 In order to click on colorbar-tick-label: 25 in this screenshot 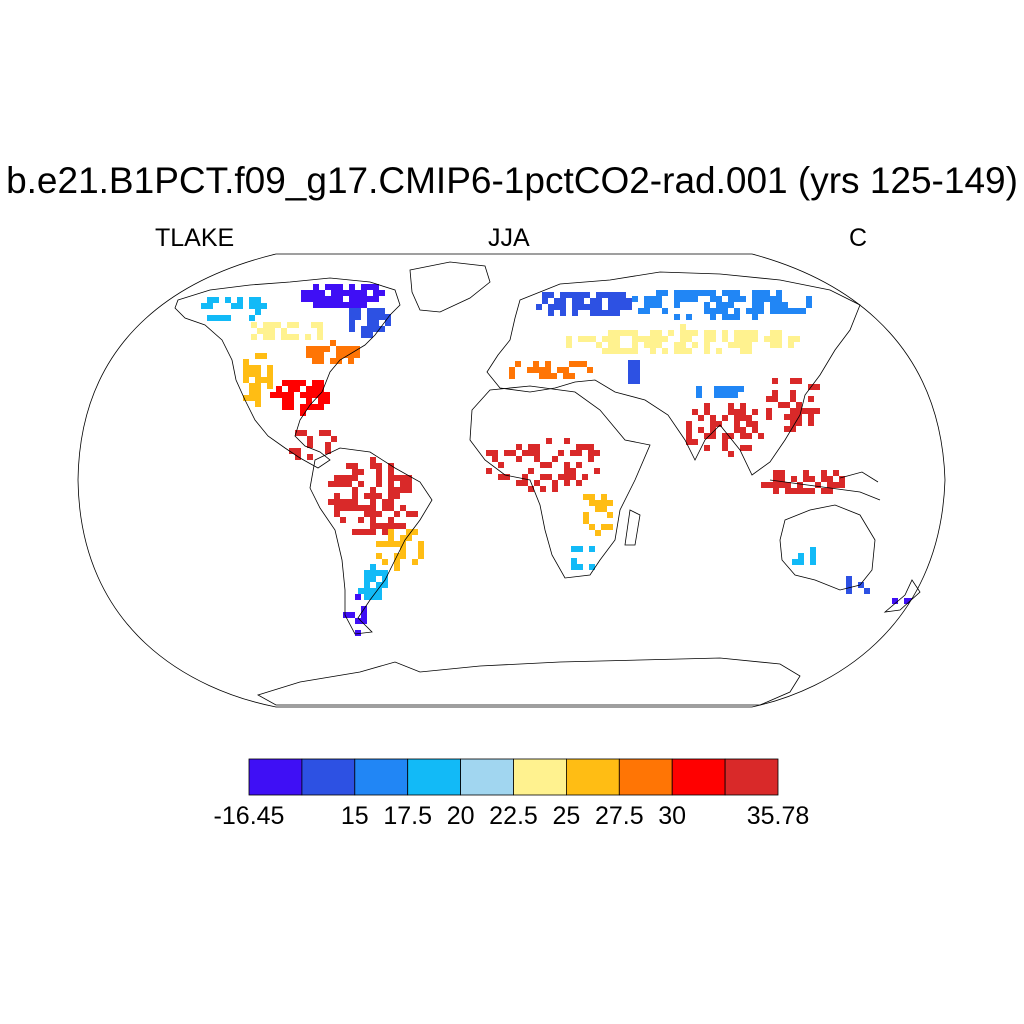, I will do `click(566, 816)`.